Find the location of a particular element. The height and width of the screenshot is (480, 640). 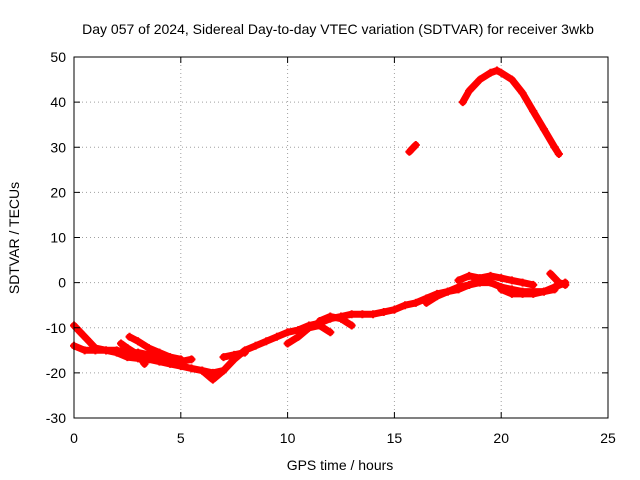

series-sat-track-j is located at coordinates (496, 280).